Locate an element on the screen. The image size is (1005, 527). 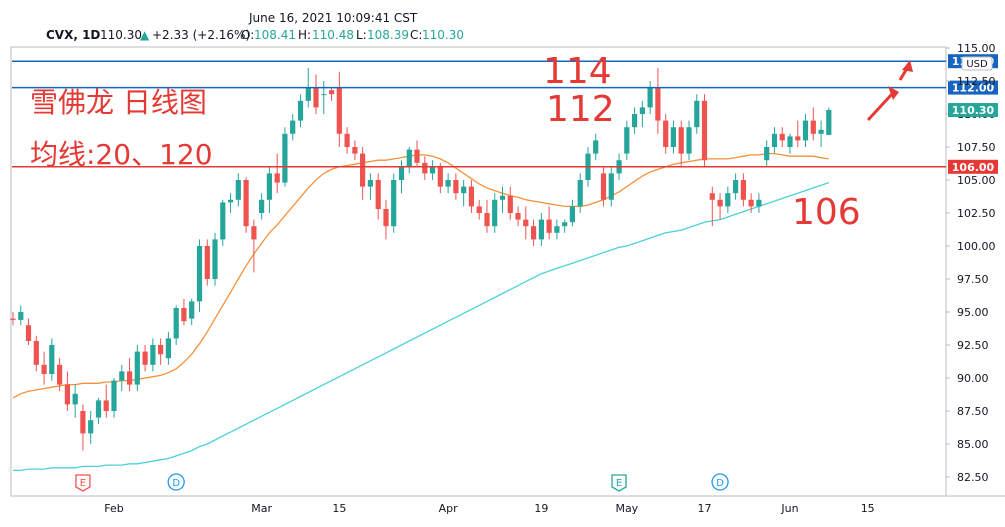
earnings-marker-icon: E is located at coordinates (619, 483).